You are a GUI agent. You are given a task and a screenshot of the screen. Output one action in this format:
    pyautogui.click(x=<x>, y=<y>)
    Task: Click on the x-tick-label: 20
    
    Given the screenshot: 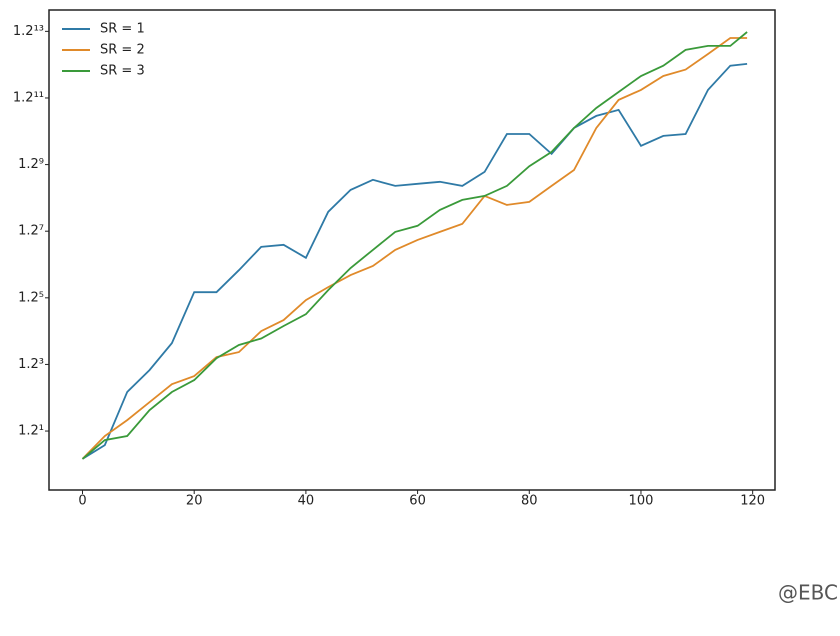 What is the action you would take?
    pyautogui.click(x=194, y=501)
    